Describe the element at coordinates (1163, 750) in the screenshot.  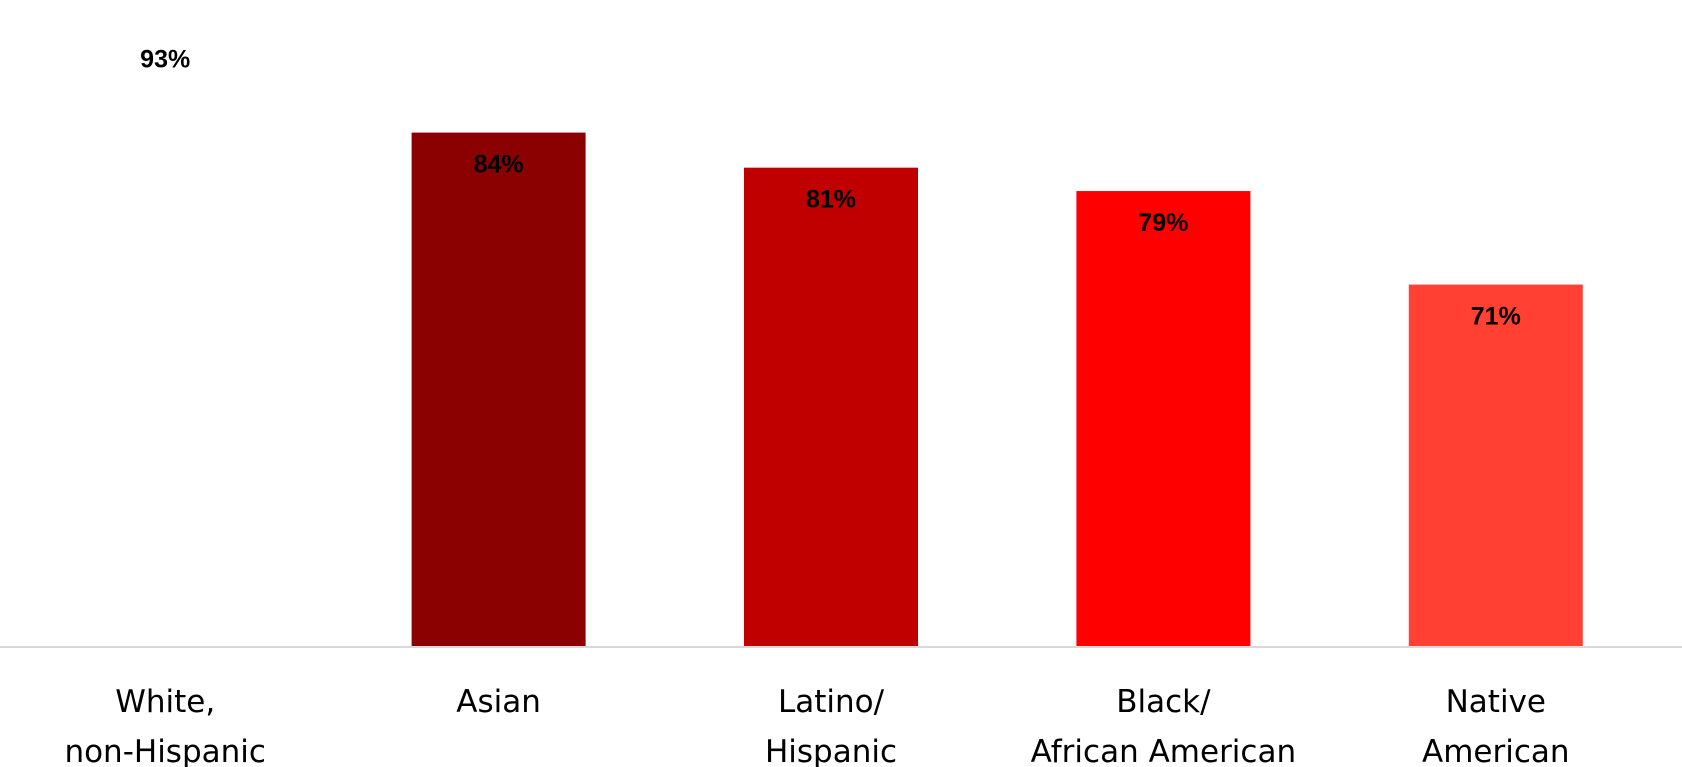
I see `category-label-3-line-1: African American` at that location.